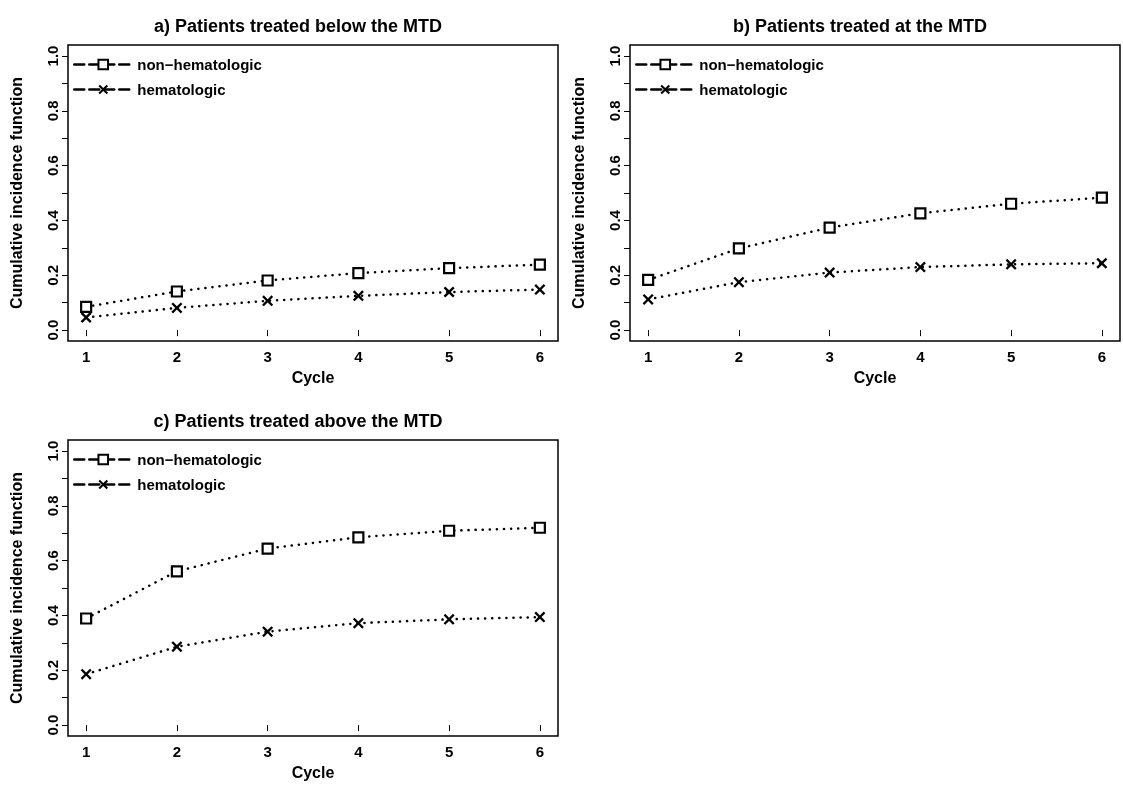 Image resolution: width=1123 pixels, height=790 pixels. I want to click on chart-title: b) Patients treated at the MTD, so click(860, 26).